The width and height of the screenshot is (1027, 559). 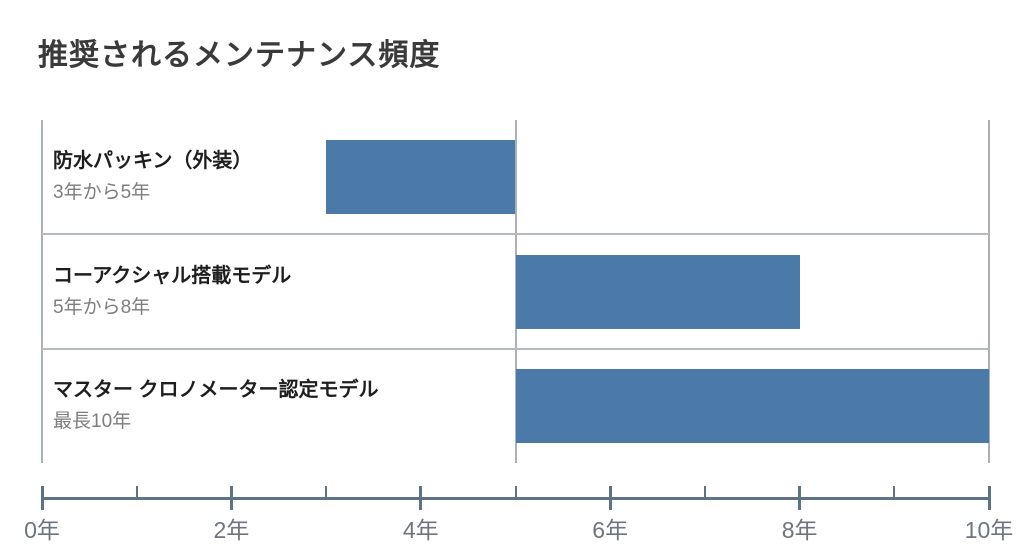 What do you see at coordinates (799, 530) in the screenshot?
I see `x-axis-tick-label: 8年` at bounding box center [799, 530].